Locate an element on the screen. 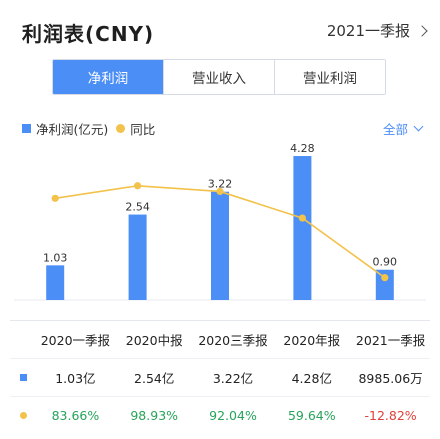  bar-series-marker is located at coordinates (23, 377).